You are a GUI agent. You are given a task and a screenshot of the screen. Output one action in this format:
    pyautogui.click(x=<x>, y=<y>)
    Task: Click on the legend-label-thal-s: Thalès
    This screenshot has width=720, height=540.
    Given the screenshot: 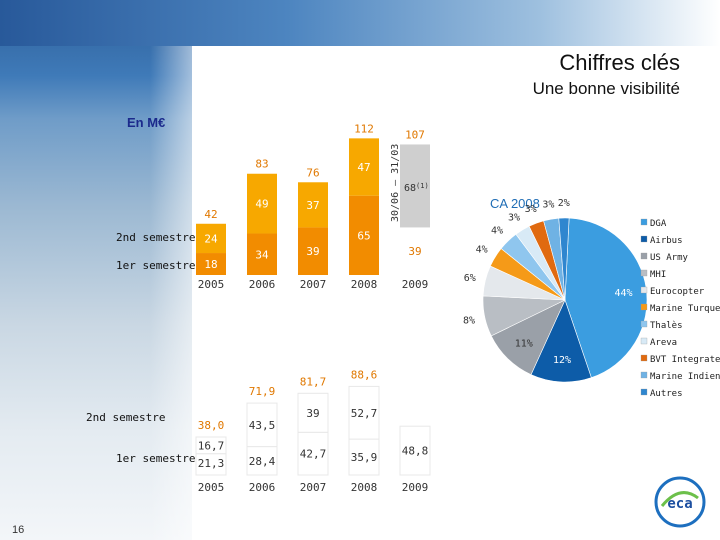 What is the action you would take?
    pyautogui.click(x=666, y=325)
    